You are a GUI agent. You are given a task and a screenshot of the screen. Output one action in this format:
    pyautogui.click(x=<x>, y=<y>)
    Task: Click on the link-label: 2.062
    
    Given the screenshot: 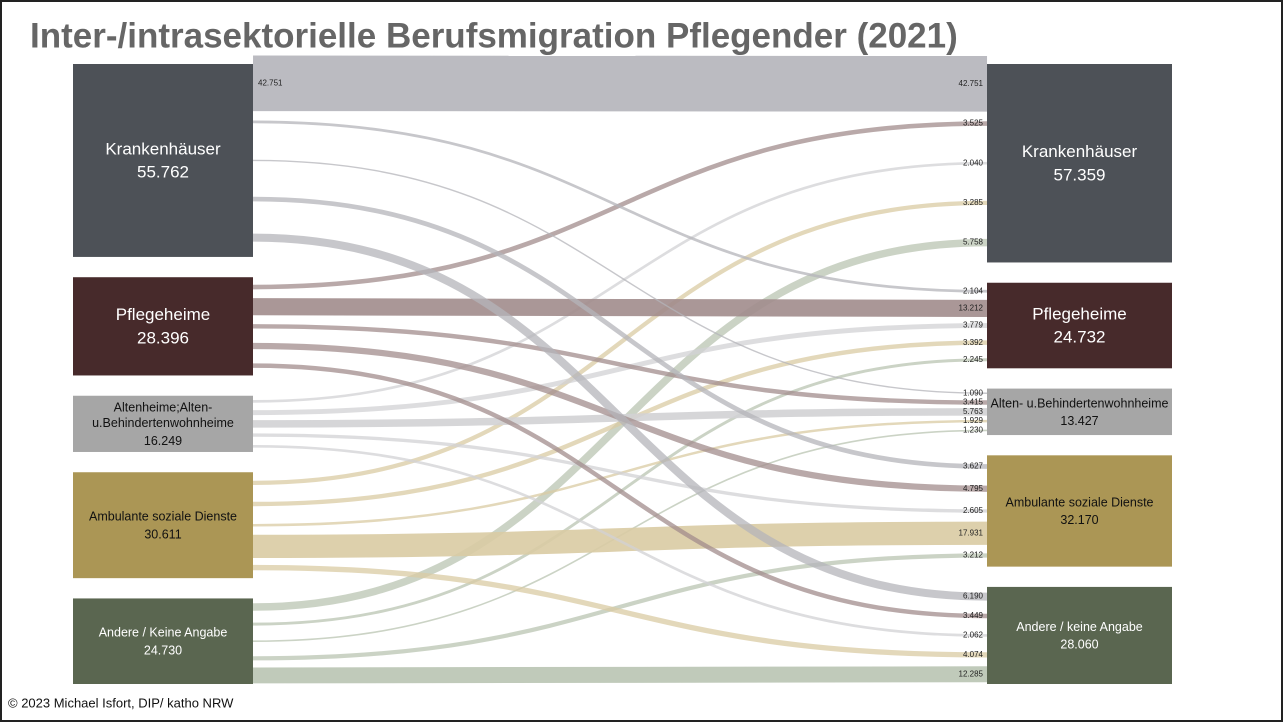 What is the action you would take?
    pyautogui.click(x=973, y=635)
    